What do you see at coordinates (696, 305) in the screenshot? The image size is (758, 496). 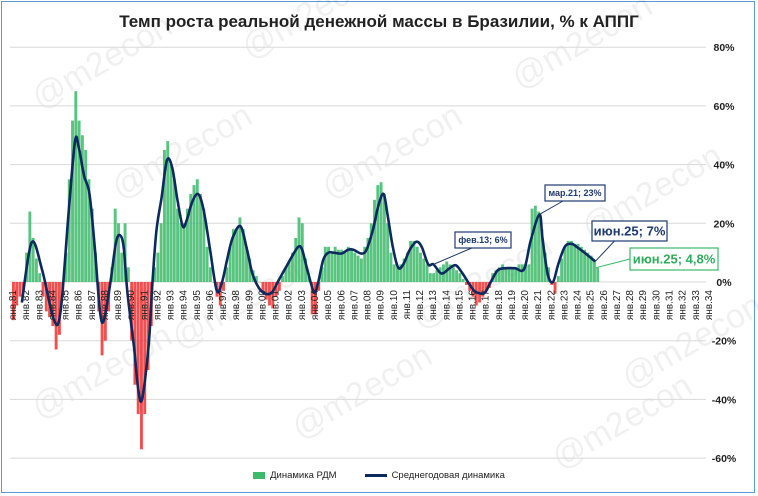 I see `x-tick-label: янв.33` at bounding box center [696, 305].